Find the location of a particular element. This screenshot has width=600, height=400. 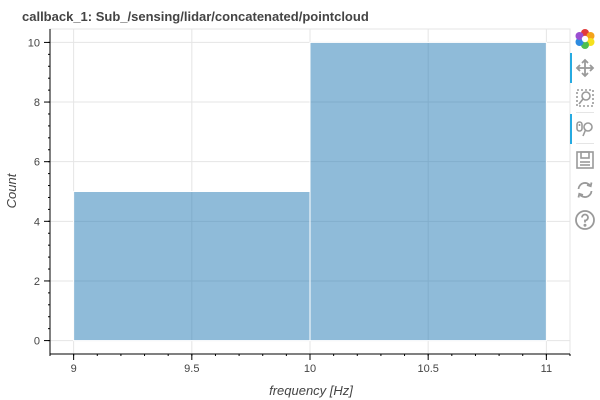

y-tick-label: 8 is located at coordinates (37, 103).